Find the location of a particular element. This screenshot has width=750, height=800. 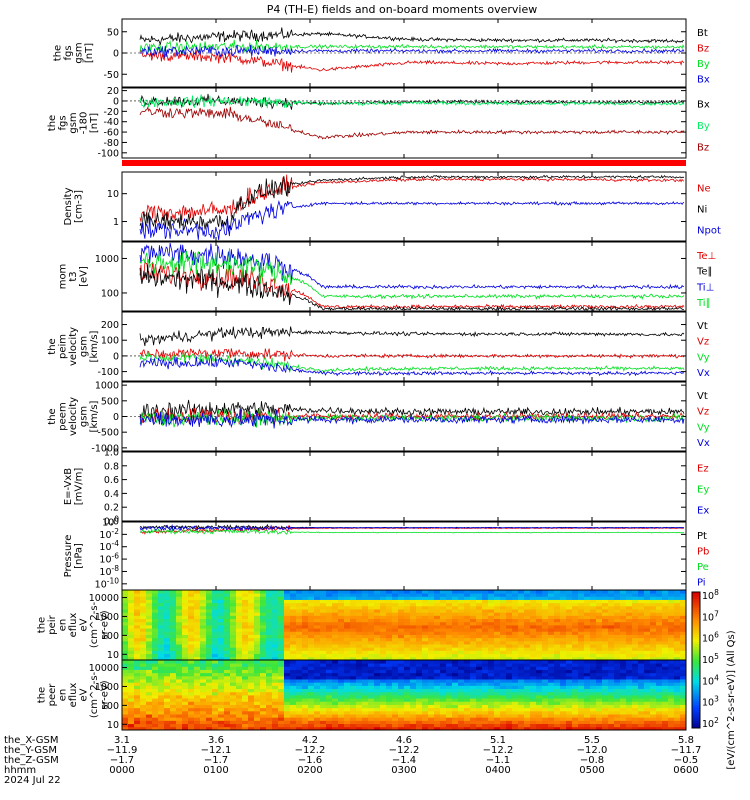

y-tick-label: 0.8 is located at coordinates (111, 466).